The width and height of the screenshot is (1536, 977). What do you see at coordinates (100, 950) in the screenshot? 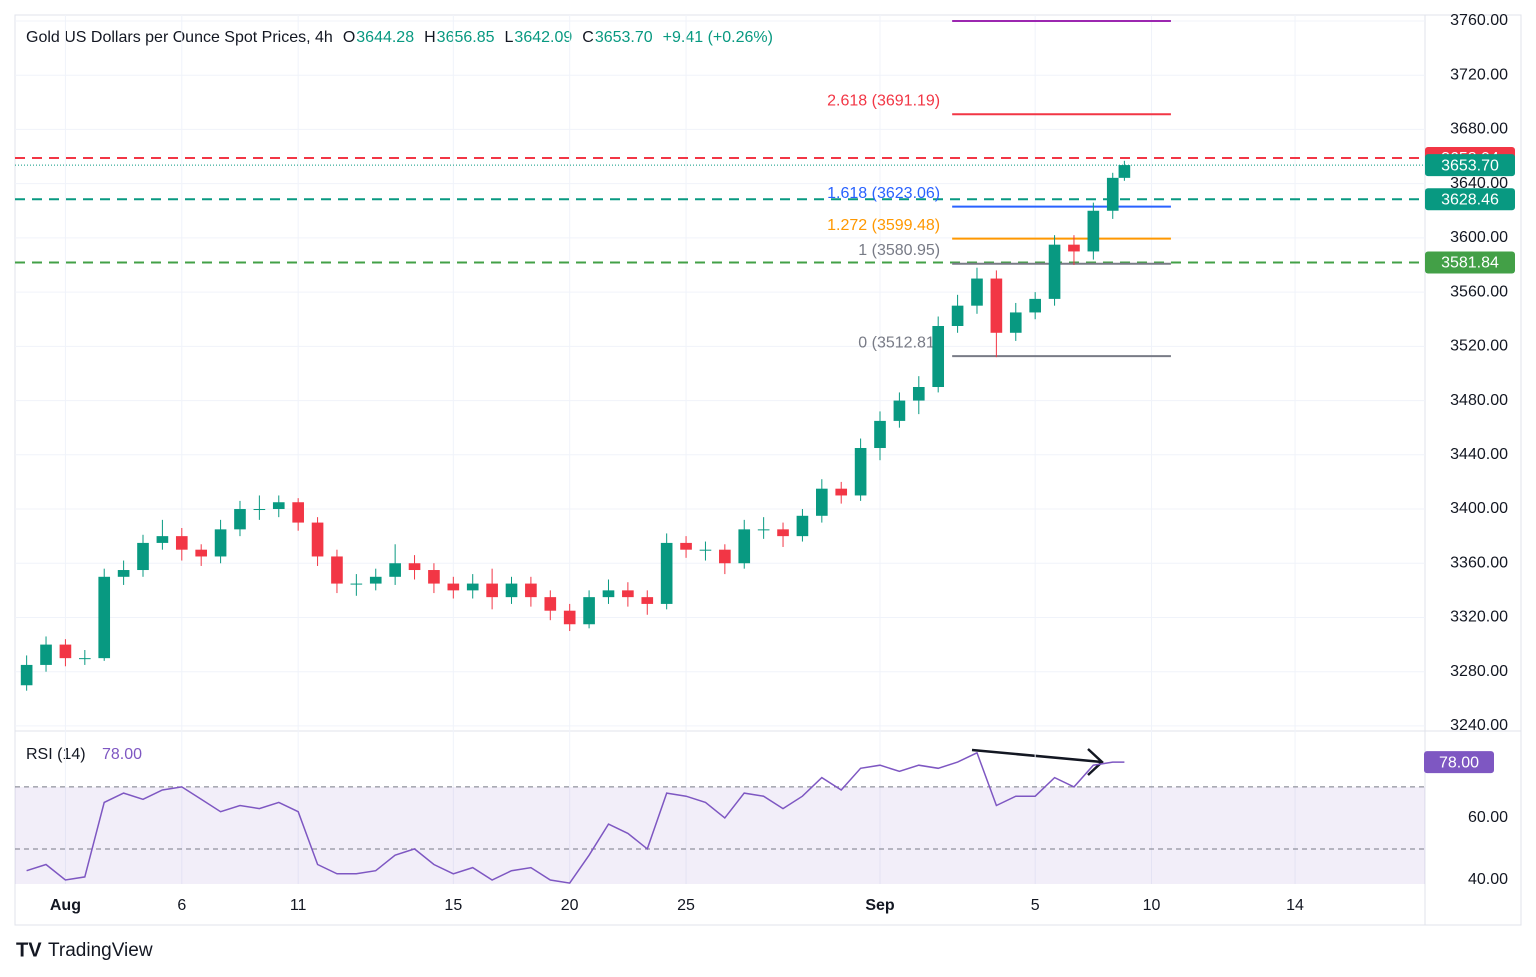
I see `brand-name: TradingView` at bounding box center [100, 950].